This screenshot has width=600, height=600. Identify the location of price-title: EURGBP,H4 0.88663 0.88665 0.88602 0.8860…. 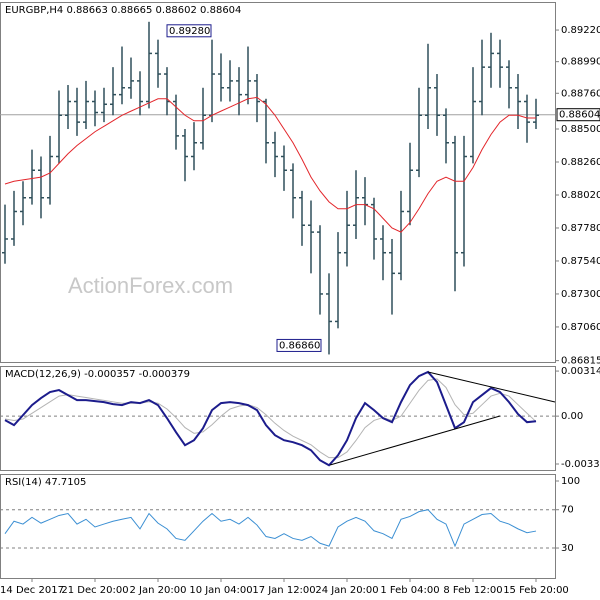
(123, 10).